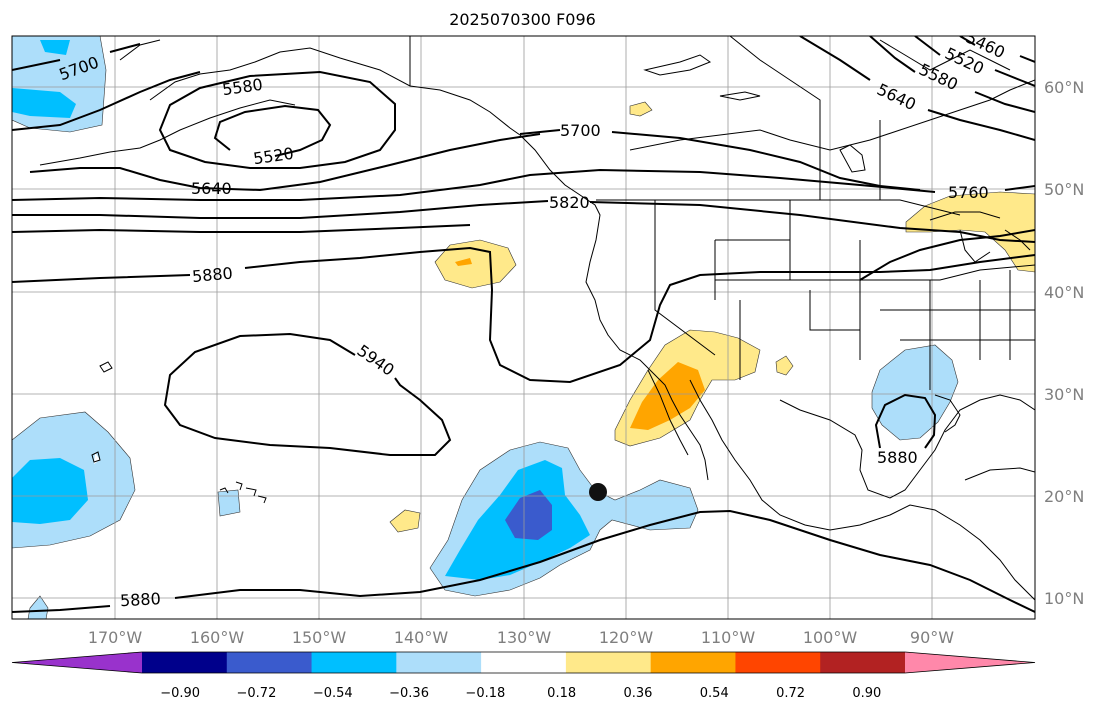  What do you see at coordinates (485, 693) in the screenshot?
I see `colorbar-tick-label: −0.18` at bounding box center [485, 693].